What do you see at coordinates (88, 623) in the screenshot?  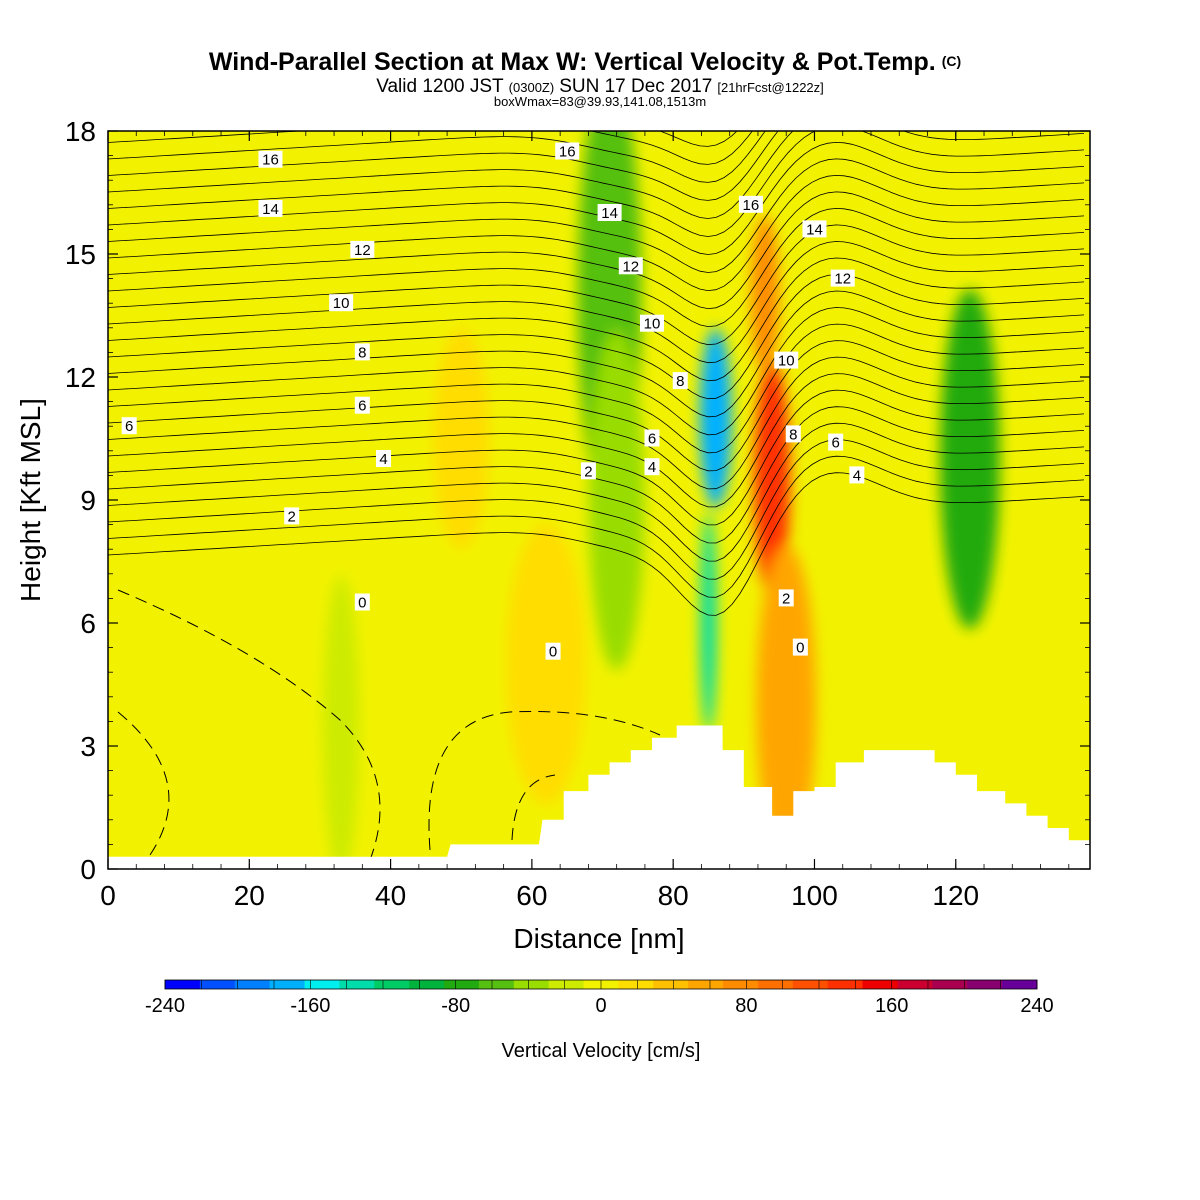 I see `y-tick-label: 6` at bounding box center [88, 623].